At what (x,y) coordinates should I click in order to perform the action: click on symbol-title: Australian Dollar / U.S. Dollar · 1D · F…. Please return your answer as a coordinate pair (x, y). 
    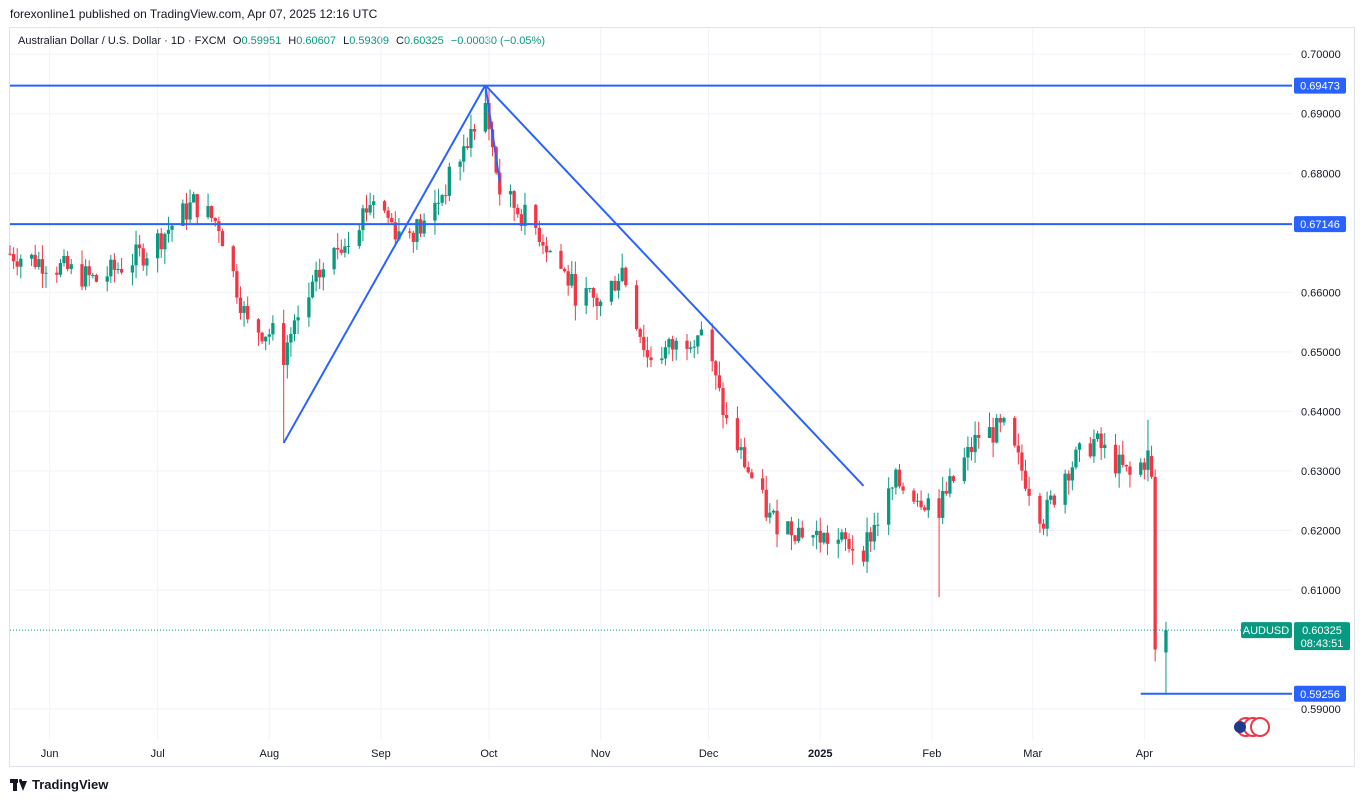
    Looking at the image, I should click on (122, 41).